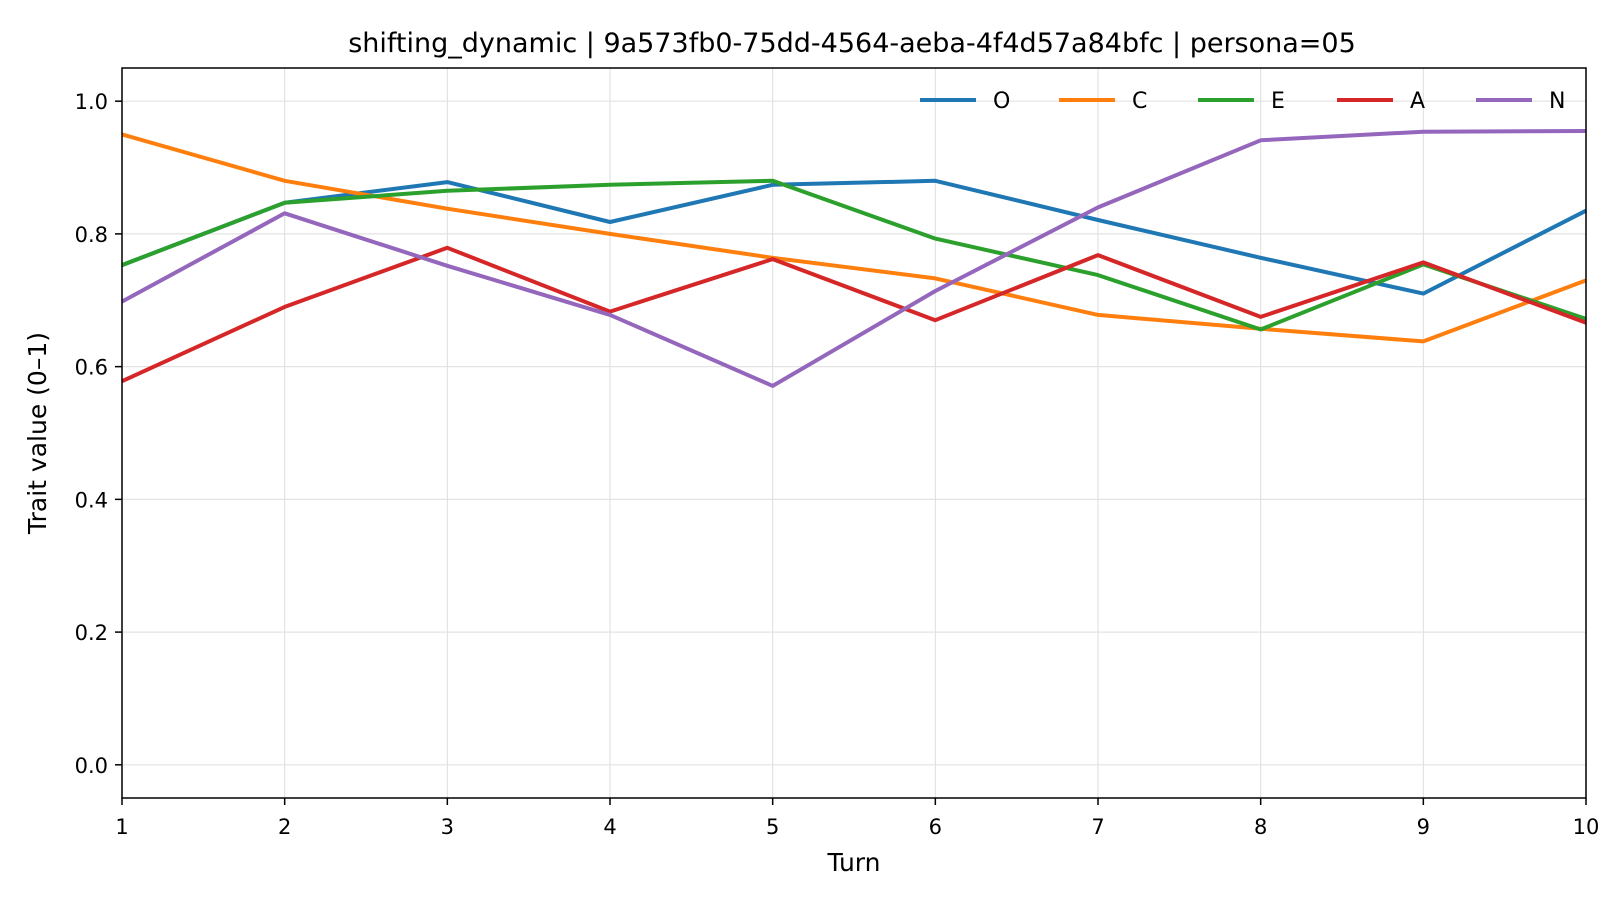 The width and height of the screenshot is (1620, 900). What do you see at coordinates (1586, 827) in the screenshot?
I see `x-tick-label: 10` at bounding box center [1586, 827].